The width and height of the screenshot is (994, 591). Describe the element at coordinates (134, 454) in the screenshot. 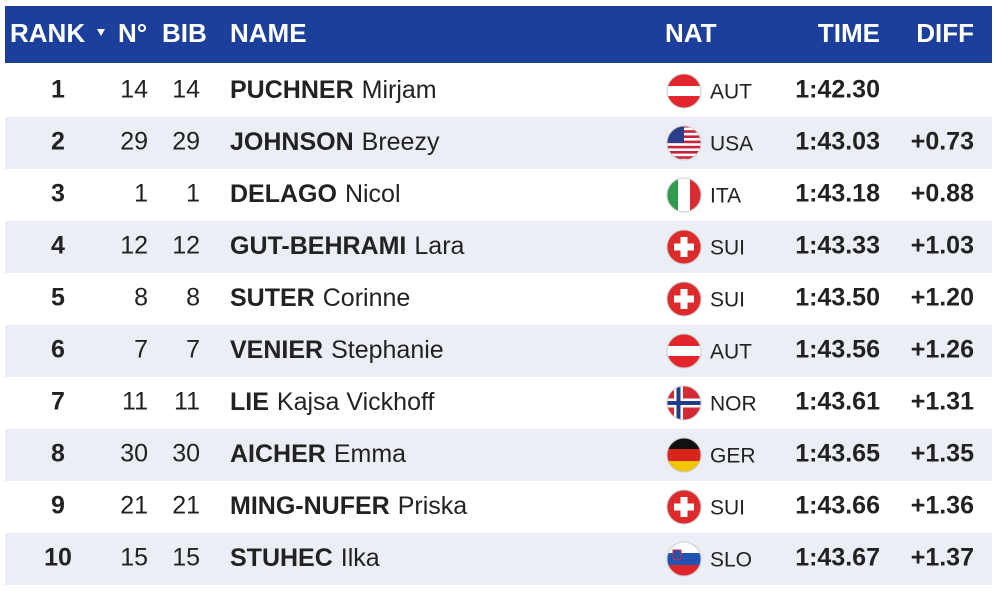

I see `start-number: 30` at that location.